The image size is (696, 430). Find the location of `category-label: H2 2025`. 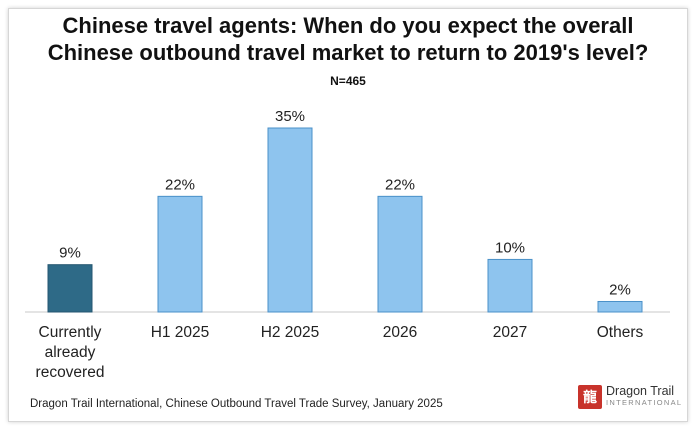

category-label: H2 2025 is located at coordinates (290, 332).